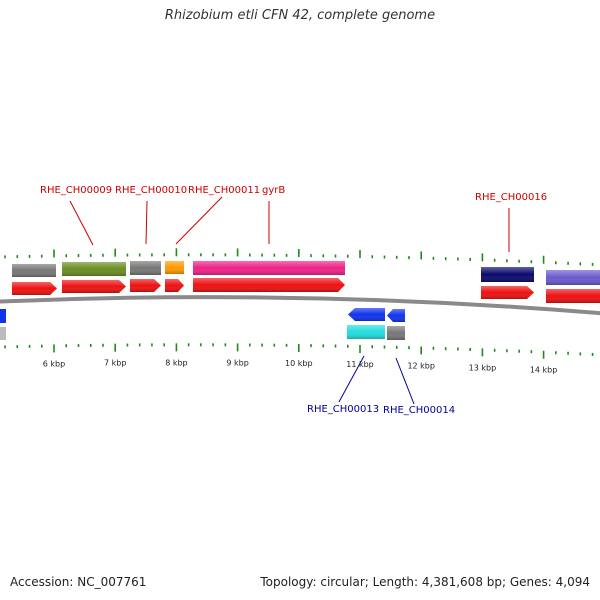 The width and height of the screenshot is (600, 600). What do you see at coordinates (419, 410) in the screenshot?
I see `gene-label-rhe-ch00014: RHE_CH00014` at bounding box center [419, 410].